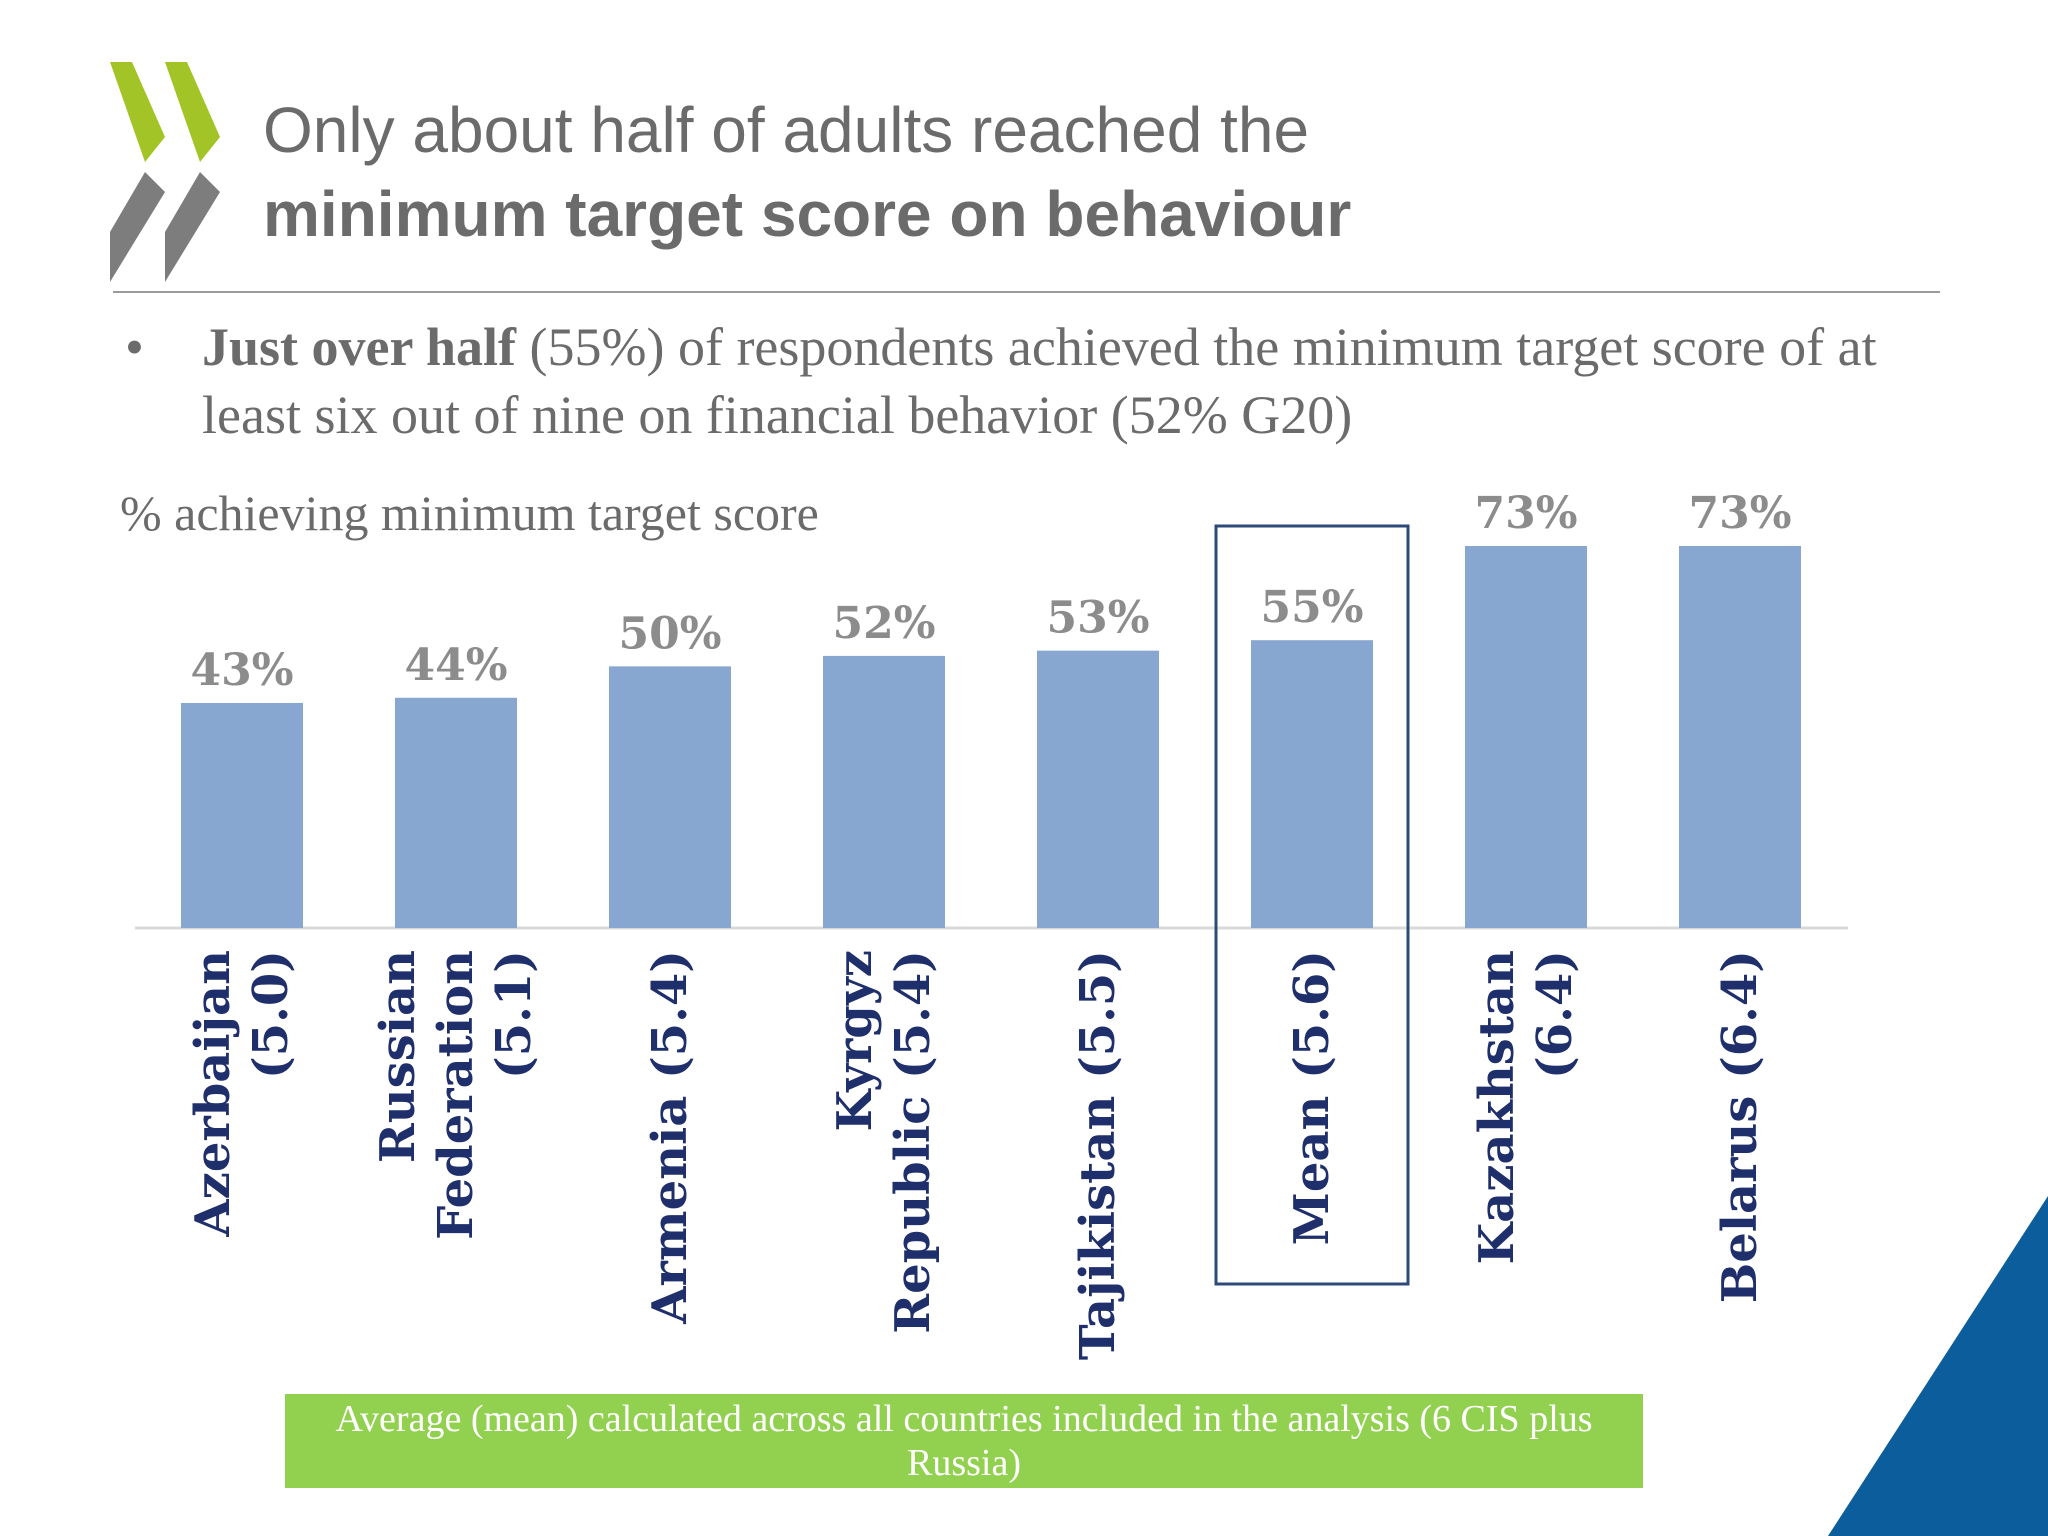 The height and width of the screenshot is (1536, 2048). Describe the element at coordinates (242, 1094) in the screenshot. I see `category-label: Azerbaijan (5.0)` at that location.